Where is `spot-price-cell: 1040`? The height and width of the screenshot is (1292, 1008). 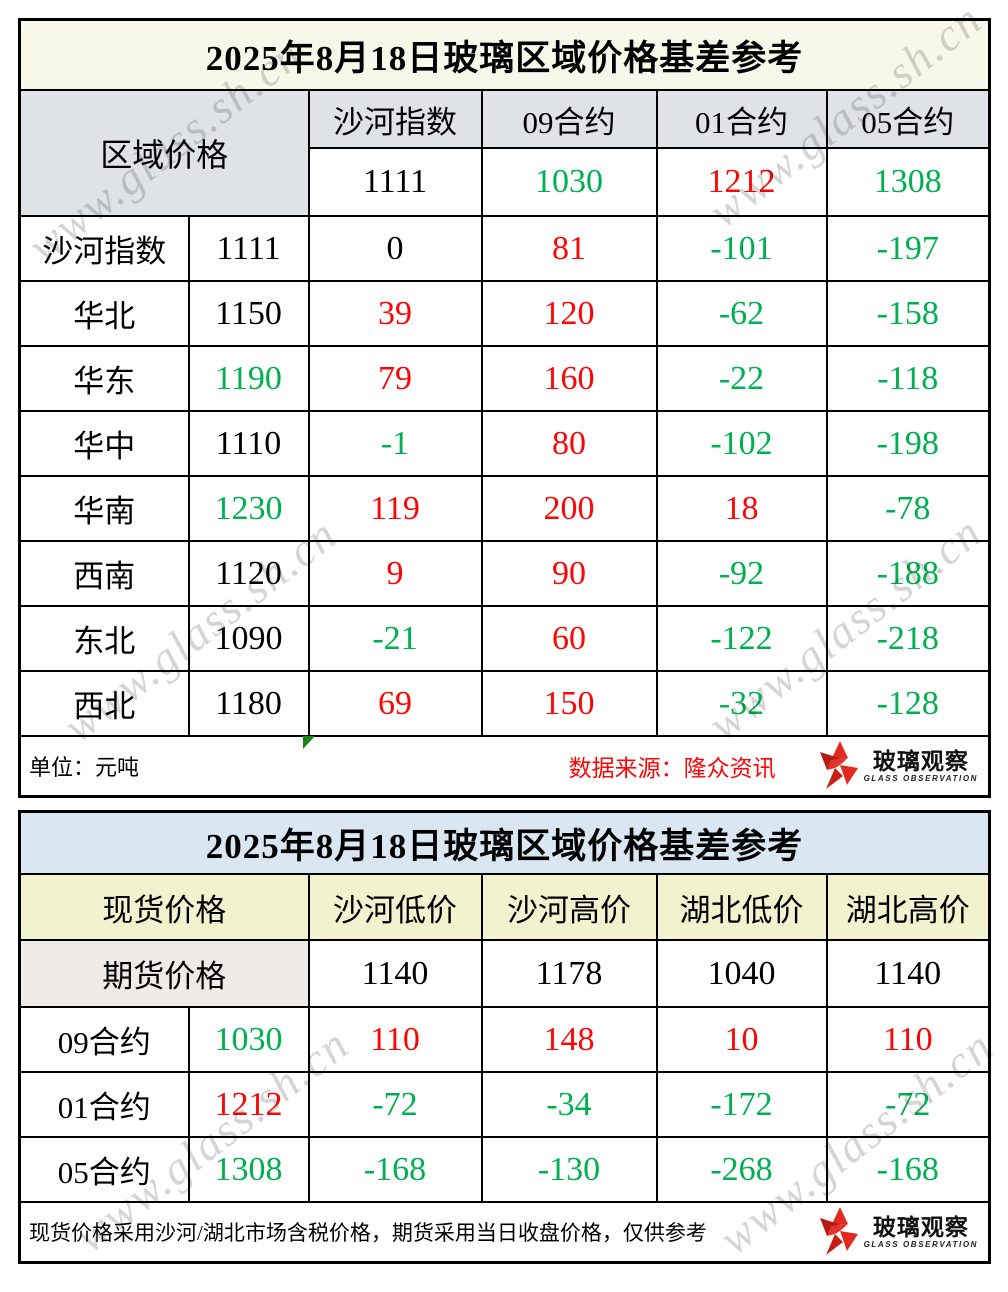
spot-price-cell: 1040 is located at coordinates (741, 973).